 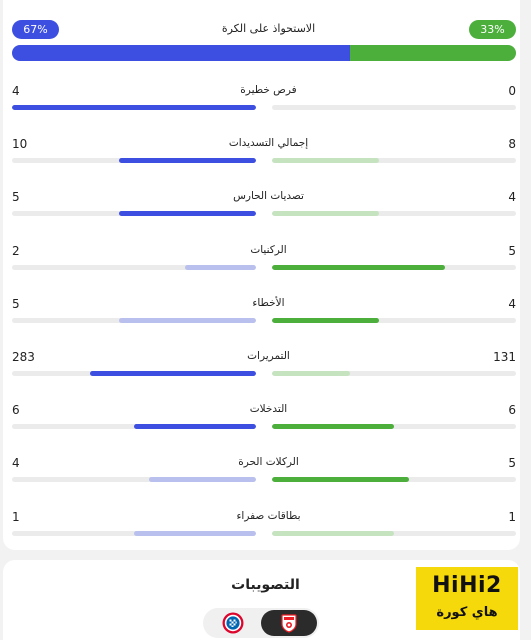 I want to click on stat-right-value: 0, so click(x=512, y=91).